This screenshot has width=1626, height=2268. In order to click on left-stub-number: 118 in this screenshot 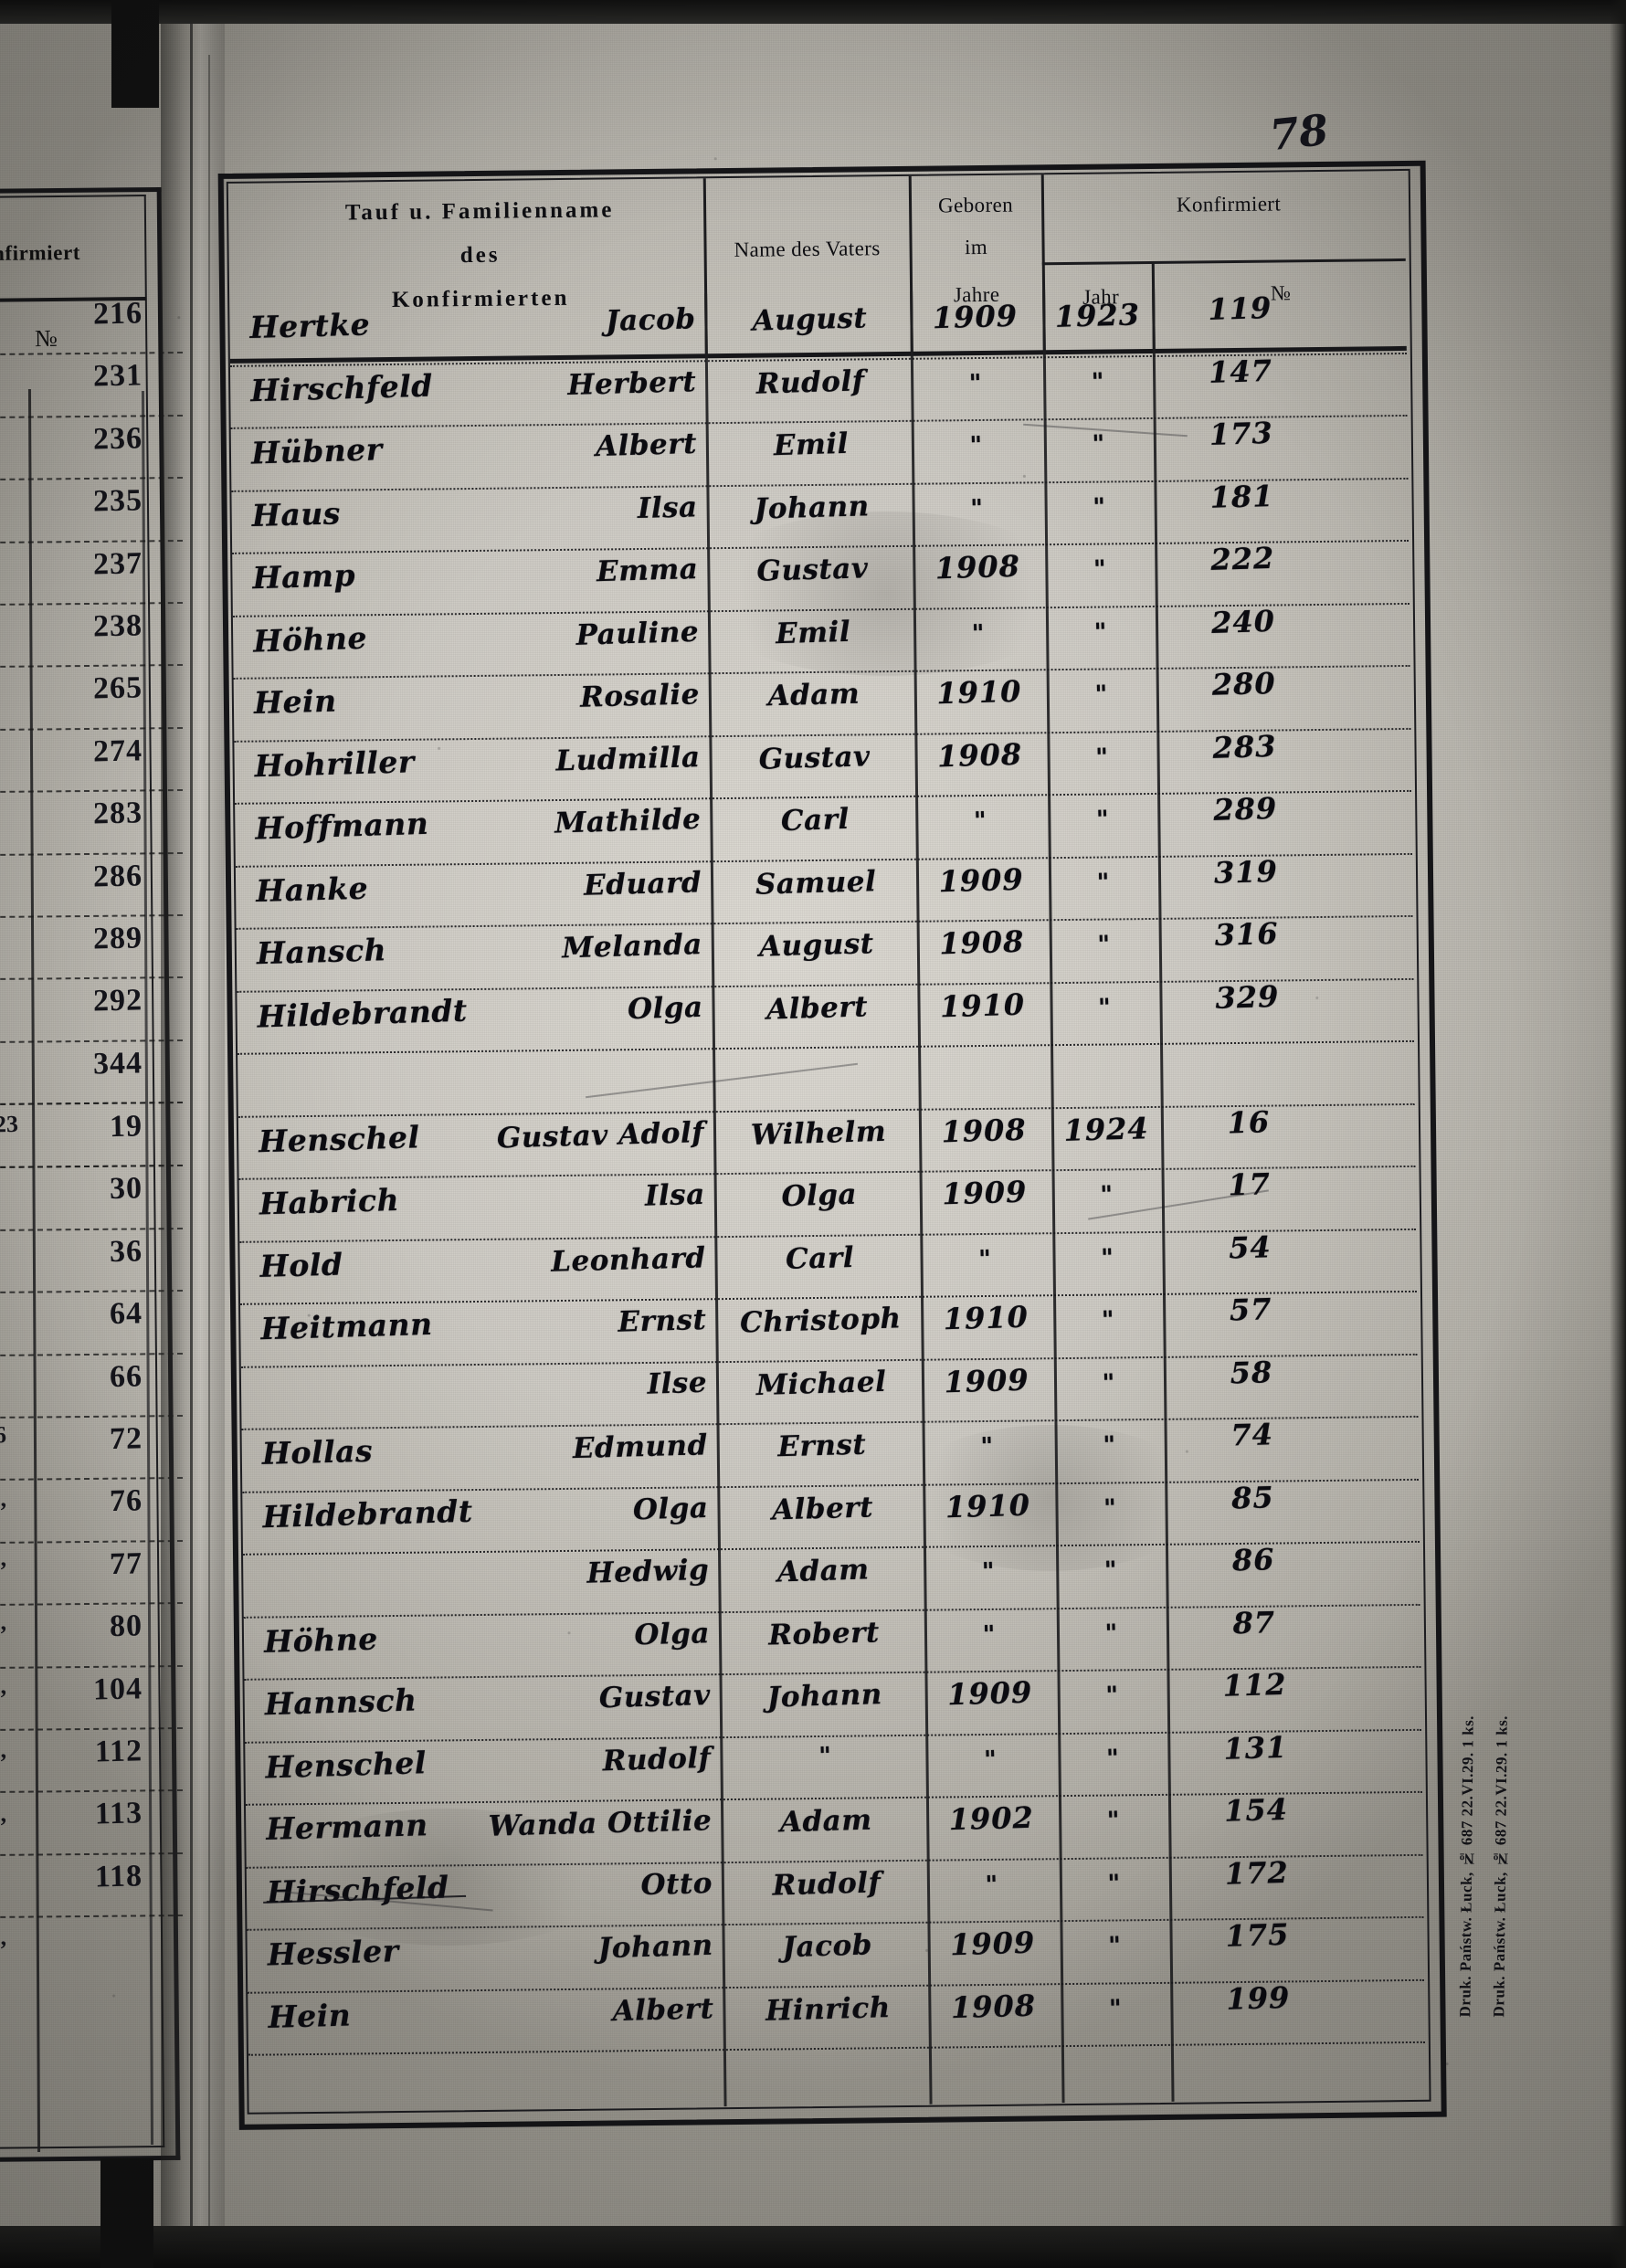, I will do `click(118, 1876)`.